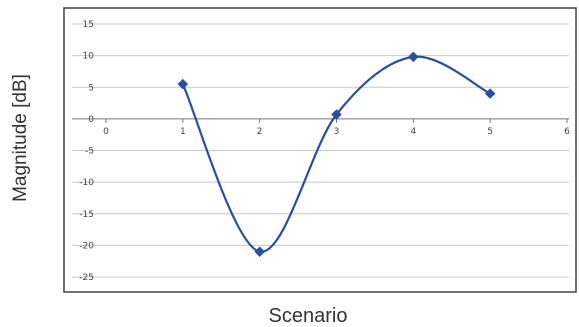 This screenshot has height=327, width=579. I want to click on y-tick-label: 5, so click(91, 88).